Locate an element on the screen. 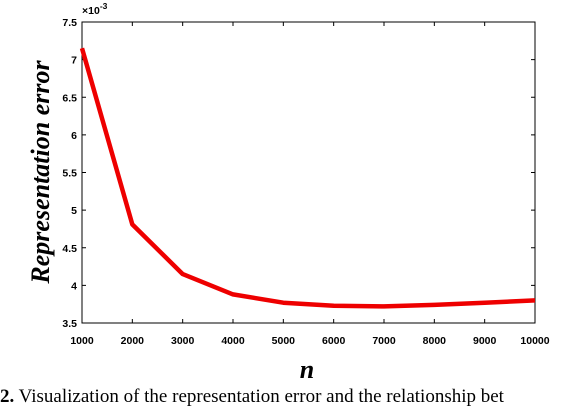 The height and width of the screenshot is (410, 586). y-tick-label: 4.5 is located at coordinates (69, 249).